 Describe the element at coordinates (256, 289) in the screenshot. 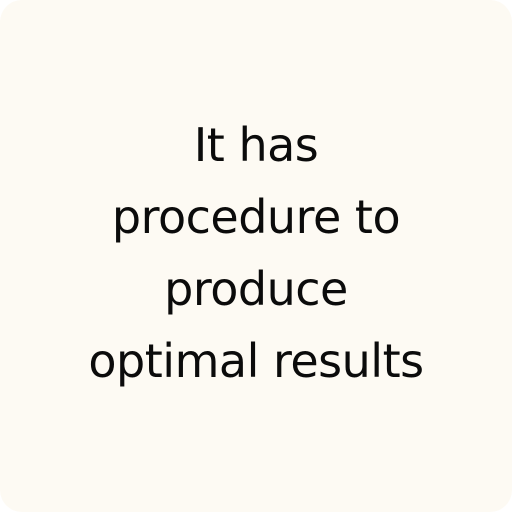

I see `statement-line-3: produce` at that location.